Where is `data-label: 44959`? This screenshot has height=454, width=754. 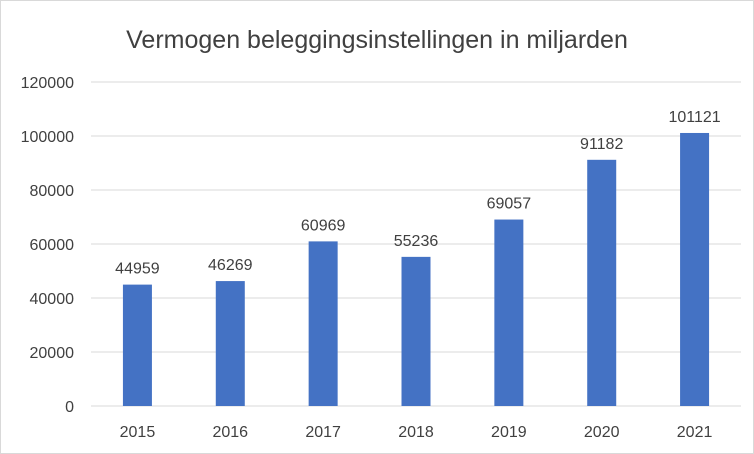
data-label: 44959 is located at coordinates (137, 269).